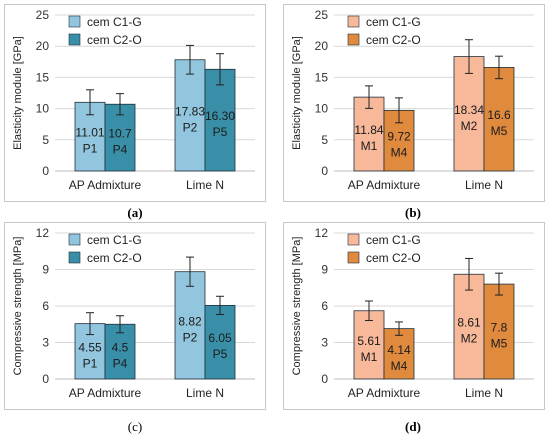 This screenshot has width=550, height=438. I want to click on data-label: 10.7, so click(120, 134).